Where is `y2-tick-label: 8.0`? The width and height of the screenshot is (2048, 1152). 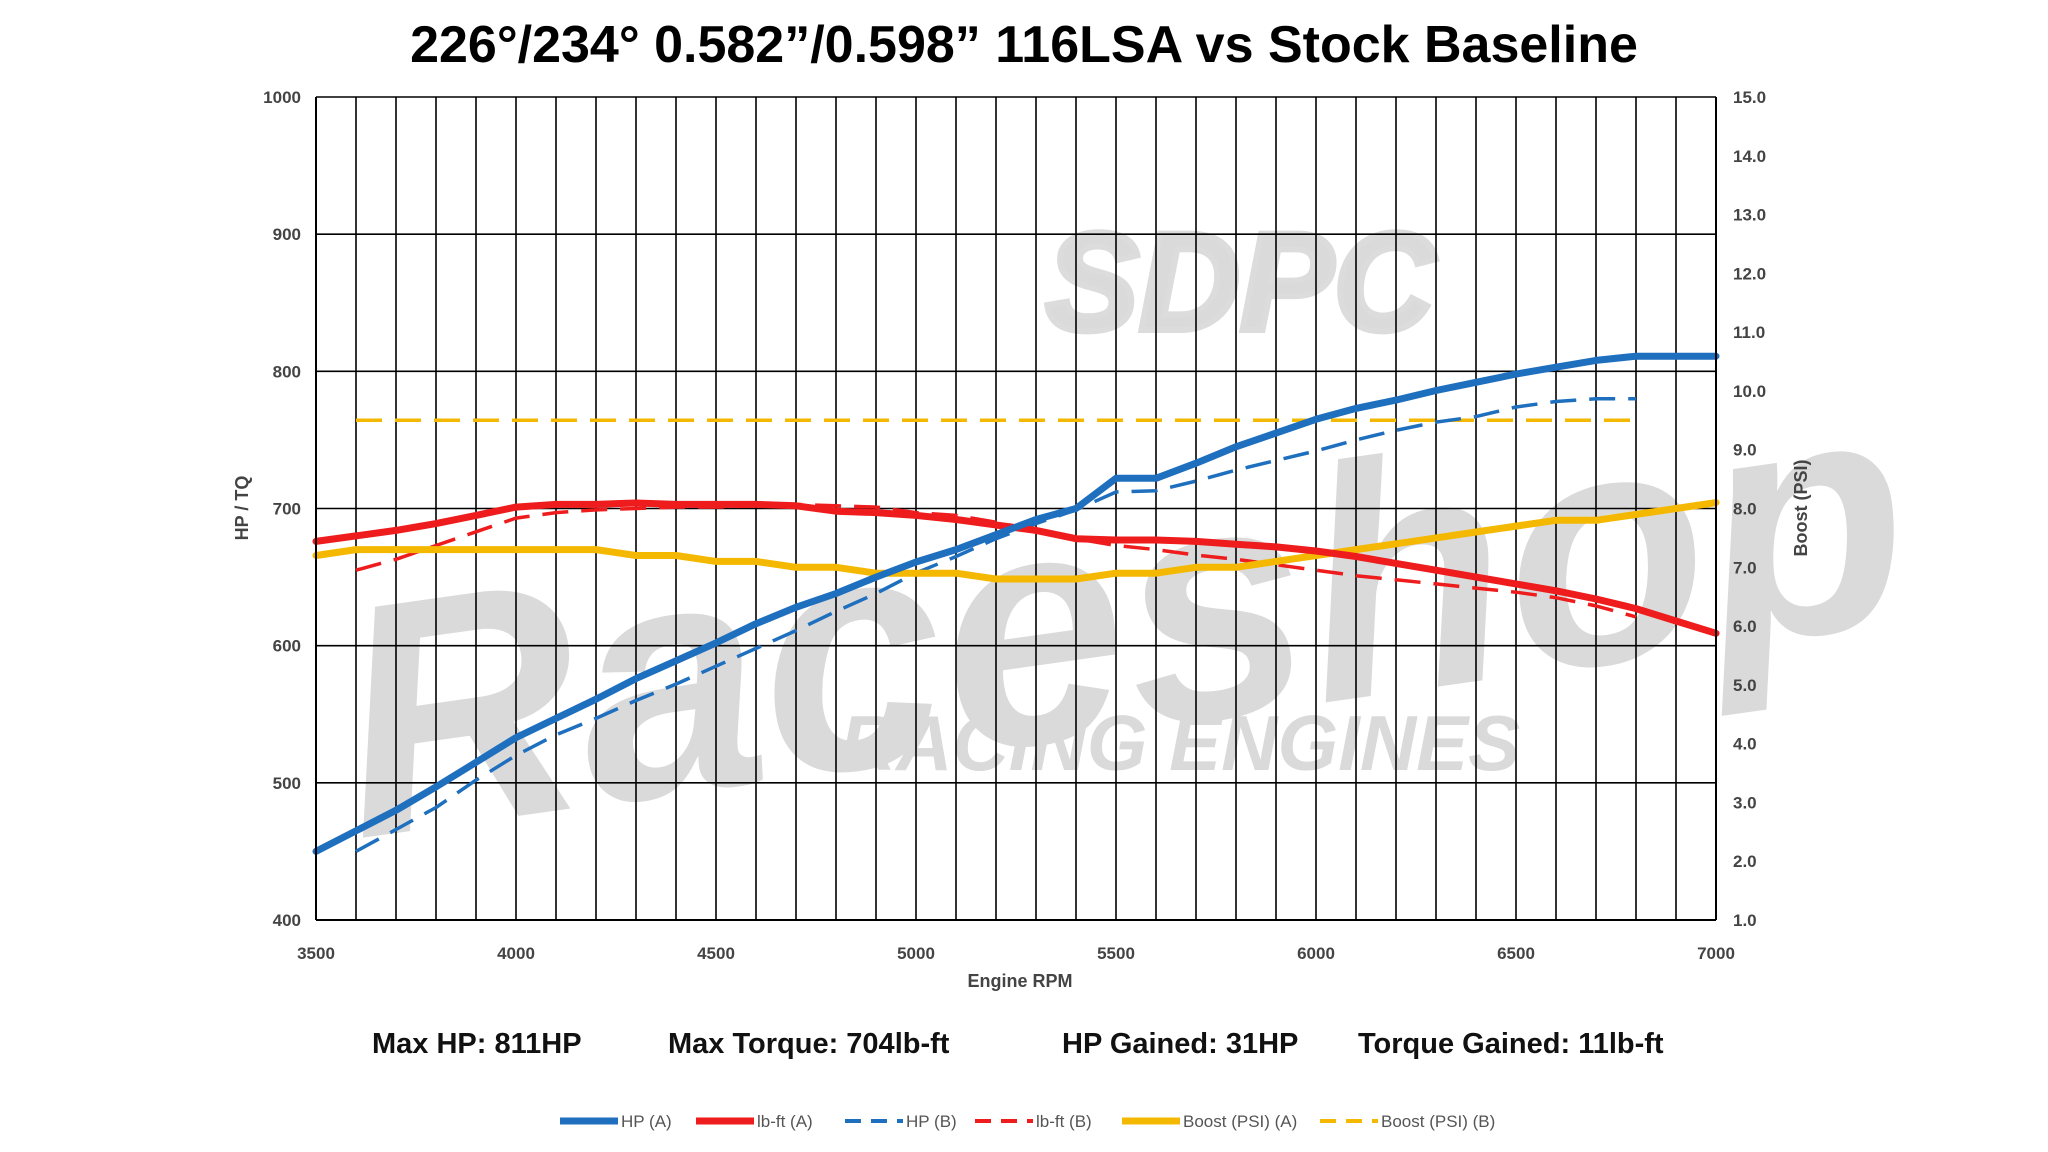
y2-tick-label: 8.0 is located at coordinates (1745, 509).